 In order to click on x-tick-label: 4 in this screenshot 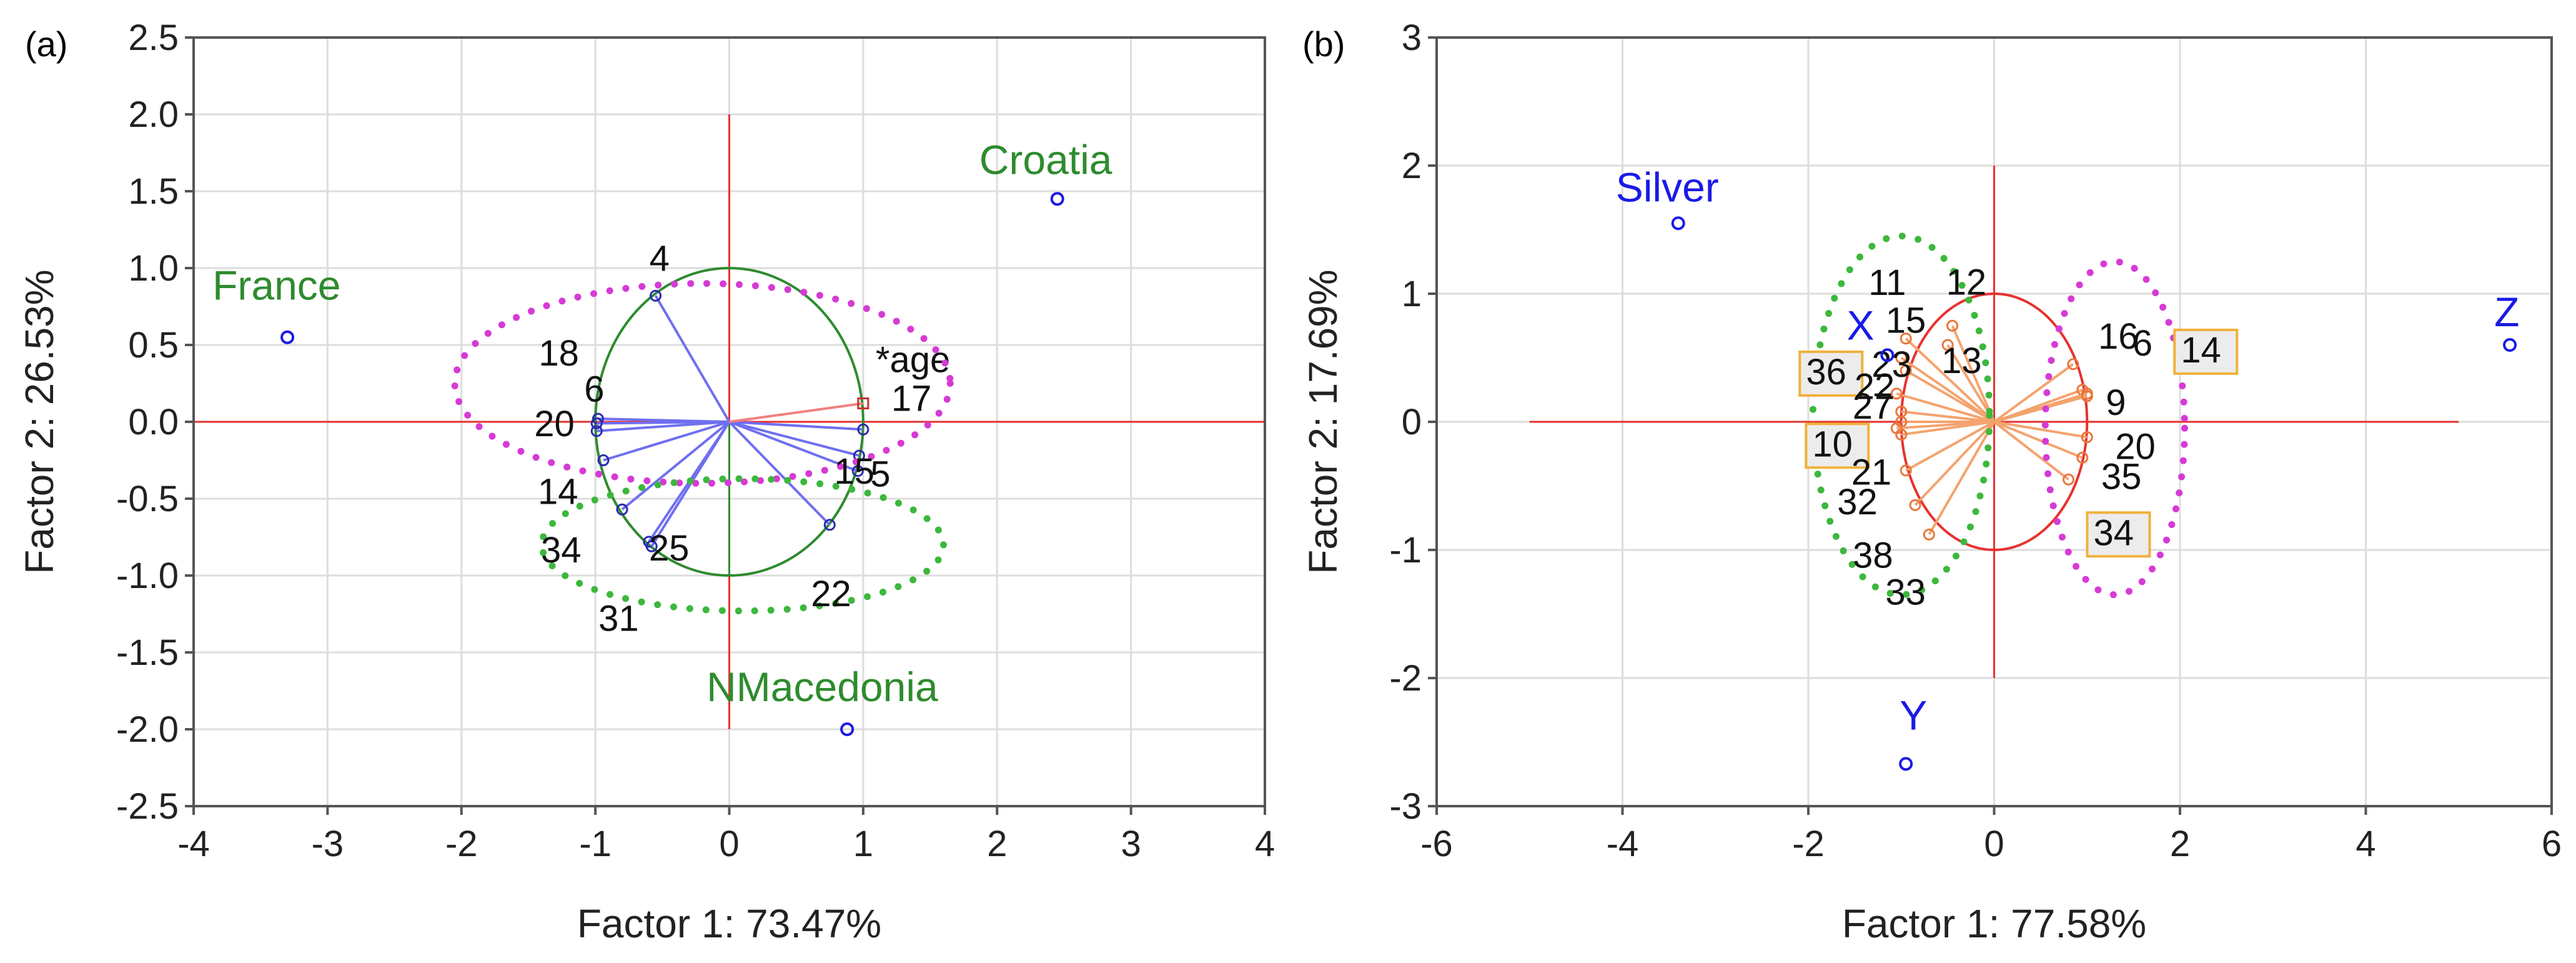, I will do `click(1265, 844)`.